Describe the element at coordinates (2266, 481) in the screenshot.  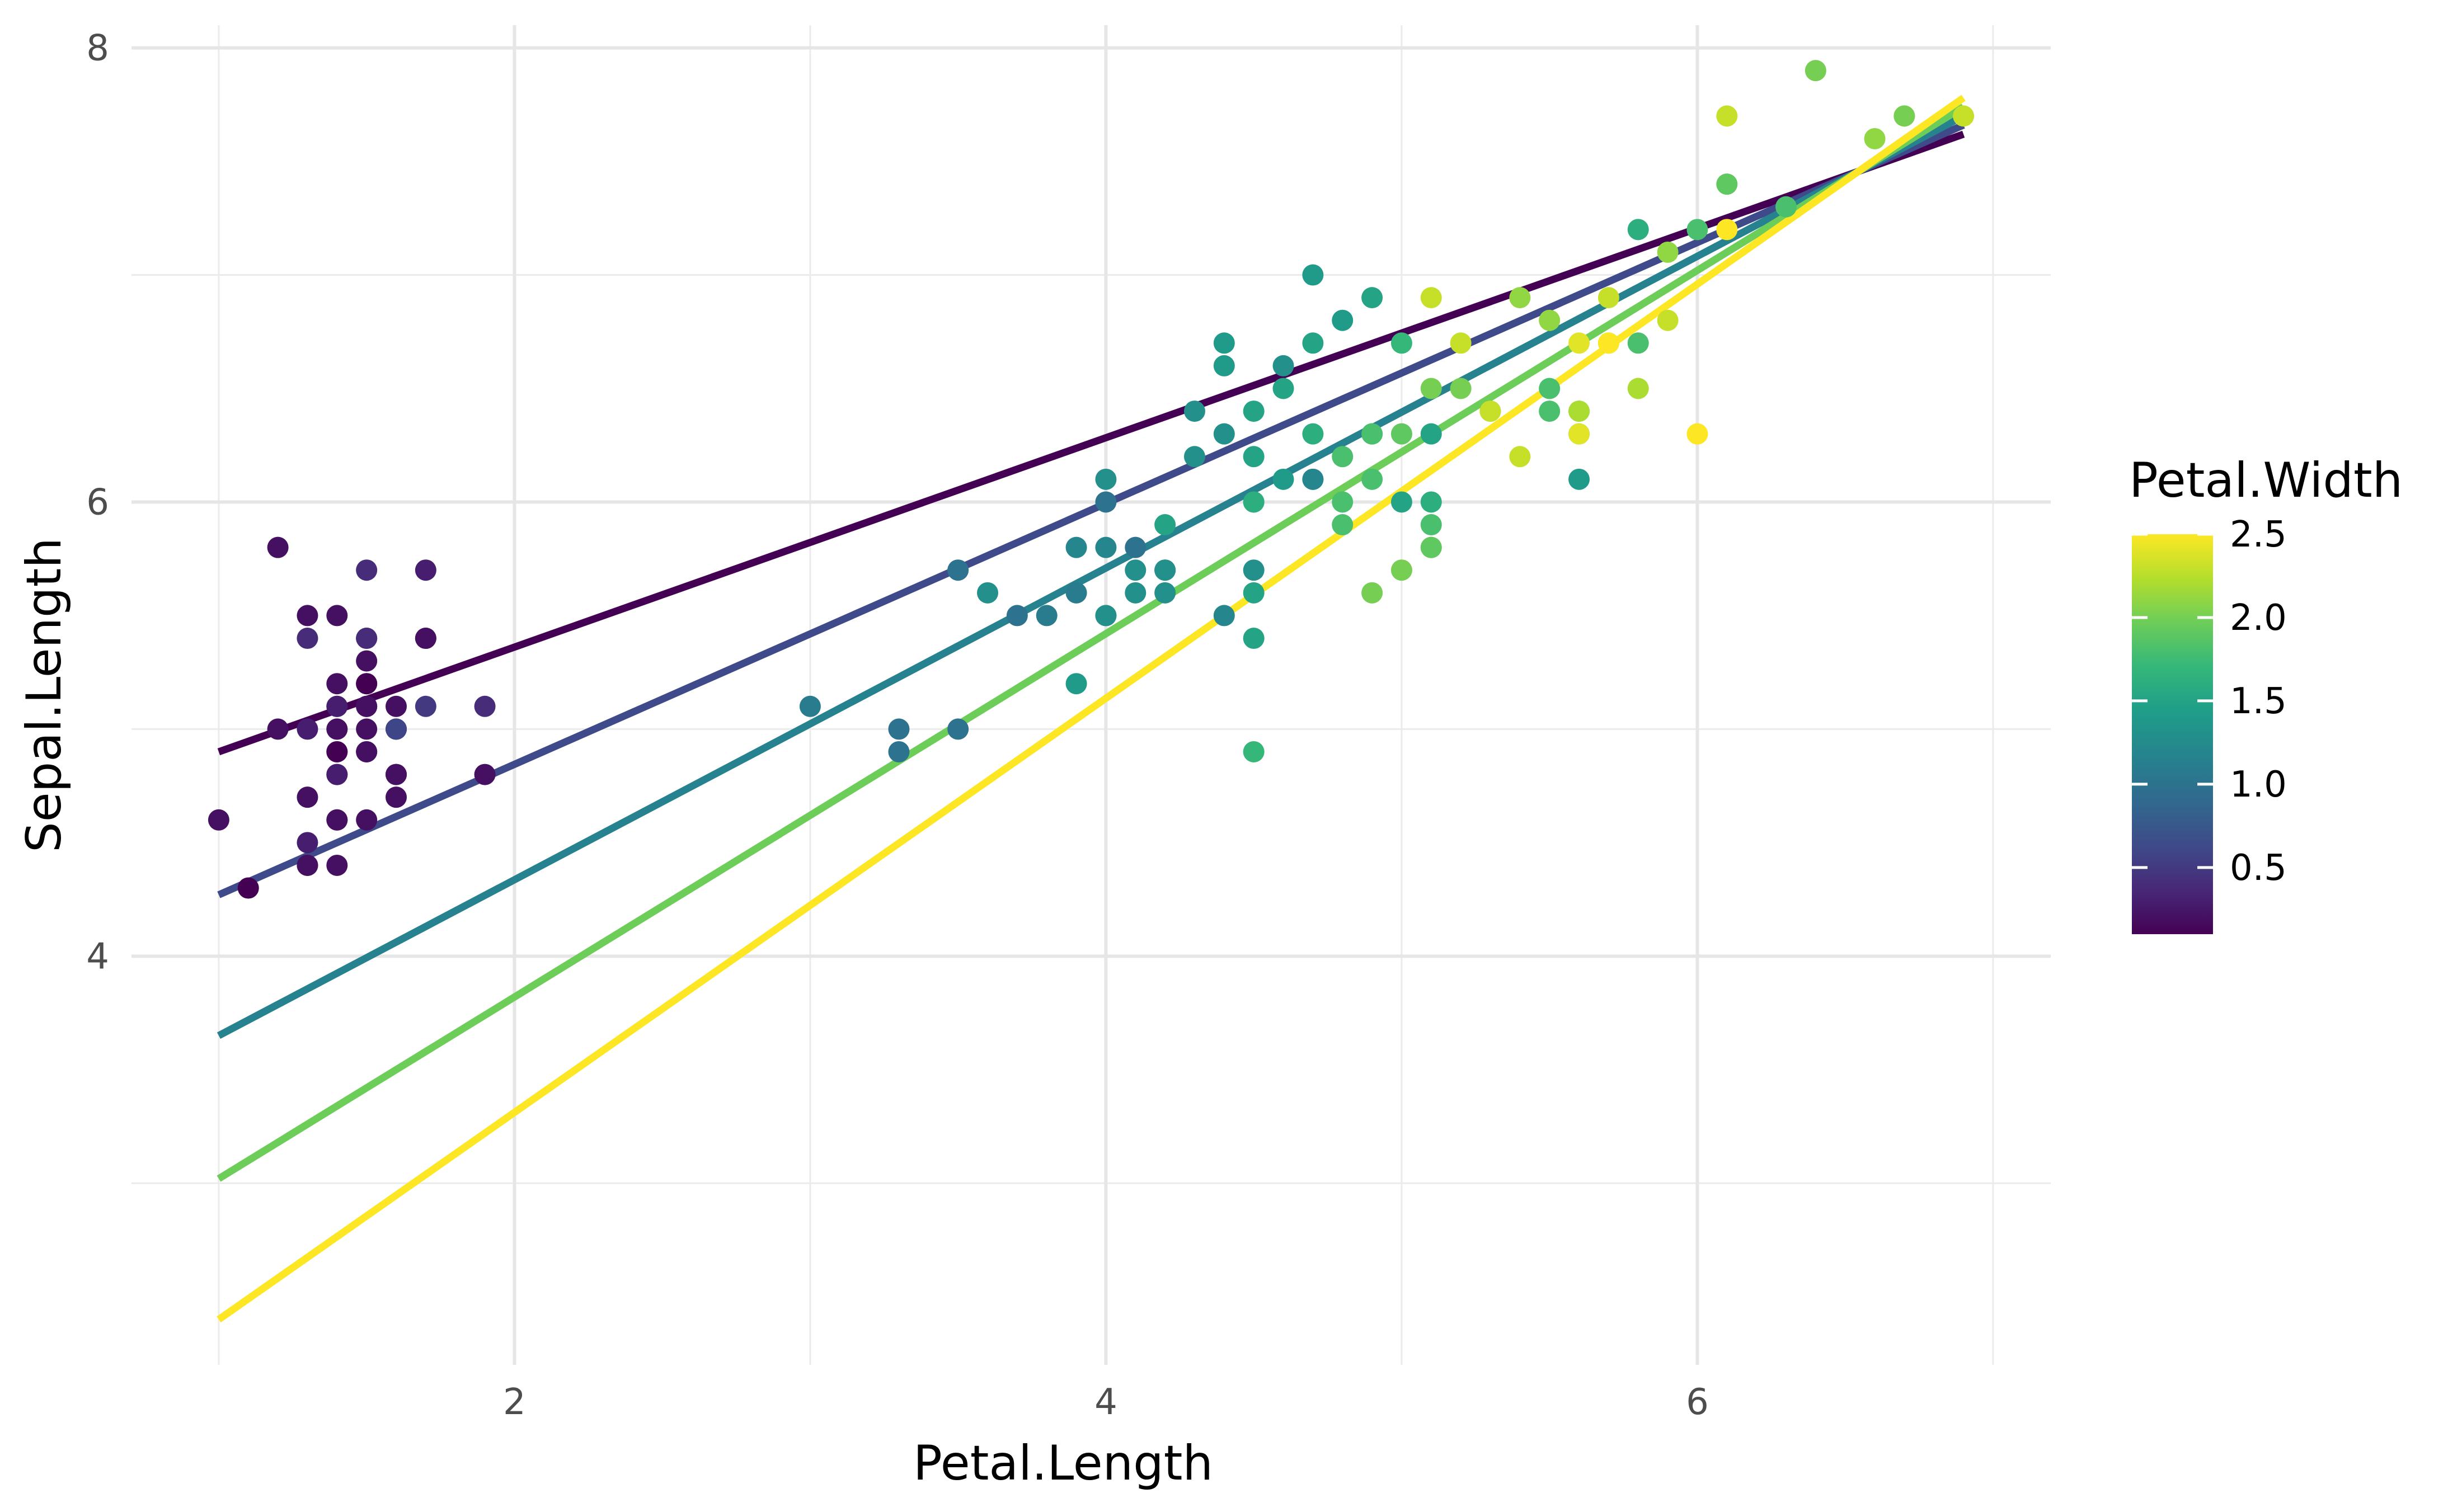
I see `legend-title: Petal.Width` at that location.